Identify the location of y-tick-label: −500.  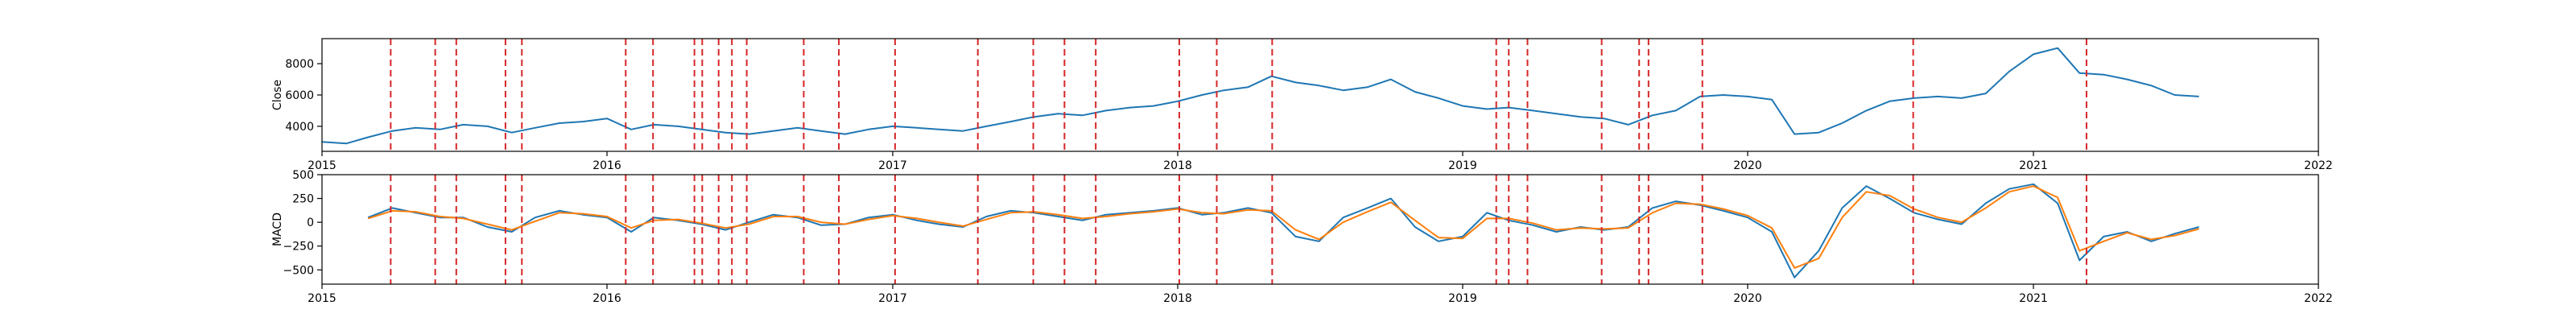
(298, 270).